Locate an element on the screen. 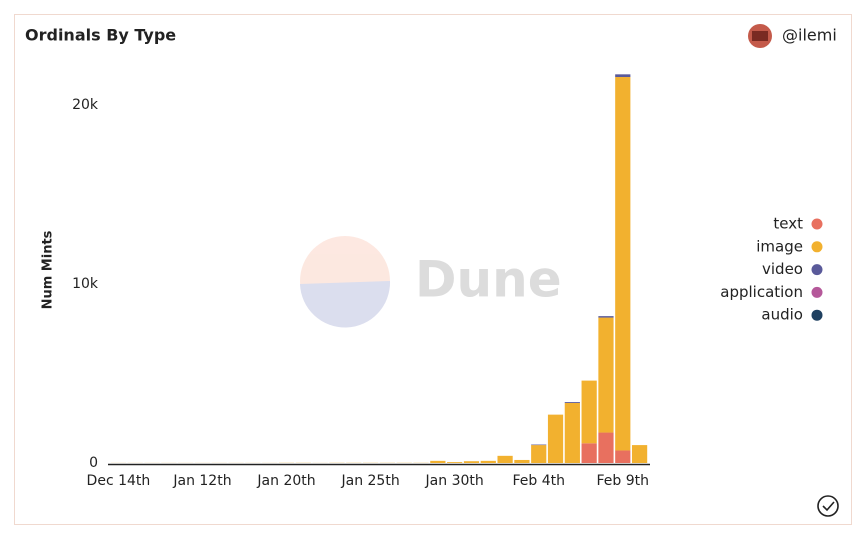 This screenshot has width=868, height=543. avatar-detail is located at coordinates (760, 36).